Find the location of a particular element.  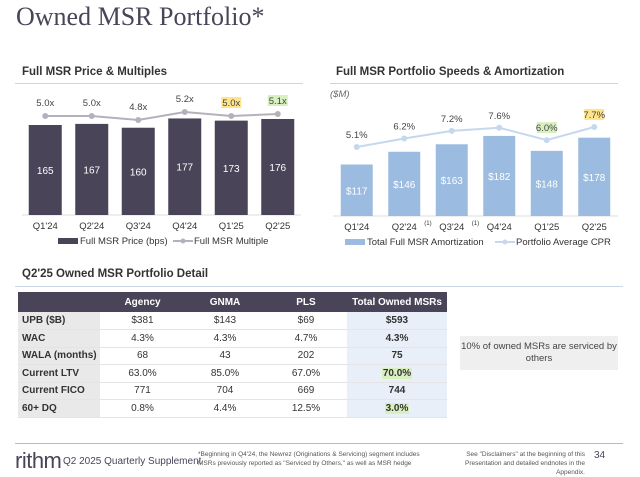

rithm-logo: rithm is located at coordinates (38, 460).